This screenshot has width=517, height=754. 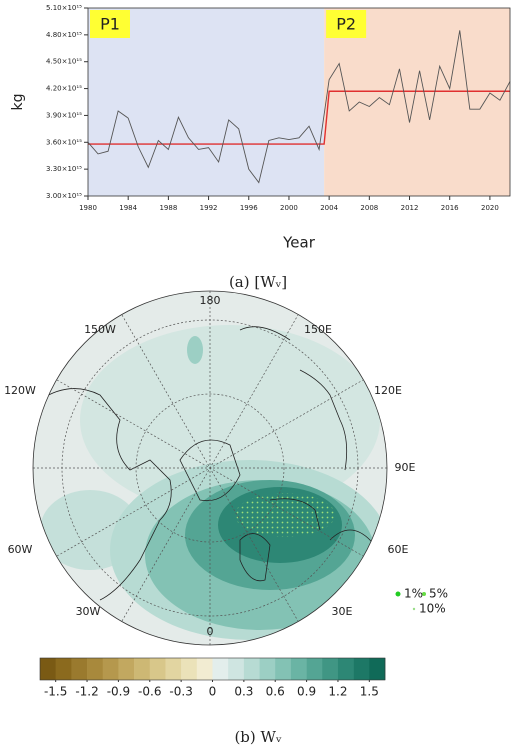 I want to click on y-axis-label: kg, so click(x=18, y=102).